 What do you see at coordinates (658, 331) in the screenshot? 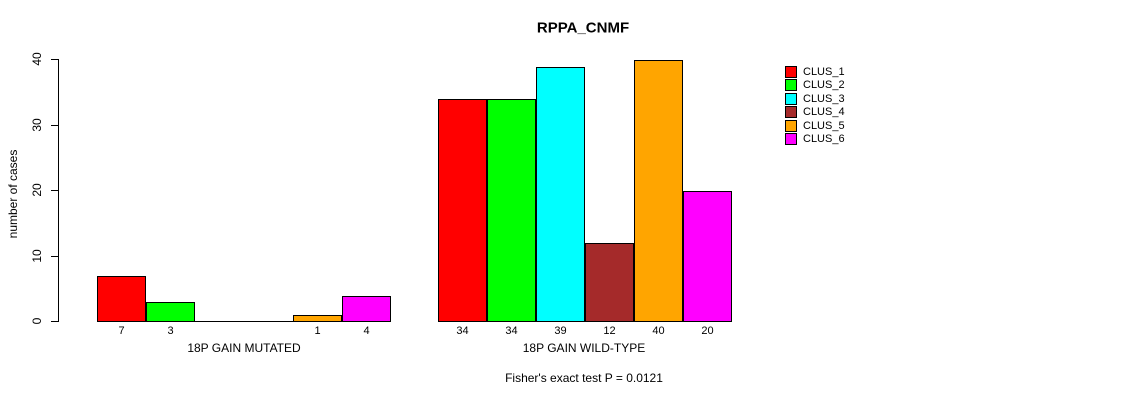
I see `bar-value-label: 40` at bounding box center [658, 331].